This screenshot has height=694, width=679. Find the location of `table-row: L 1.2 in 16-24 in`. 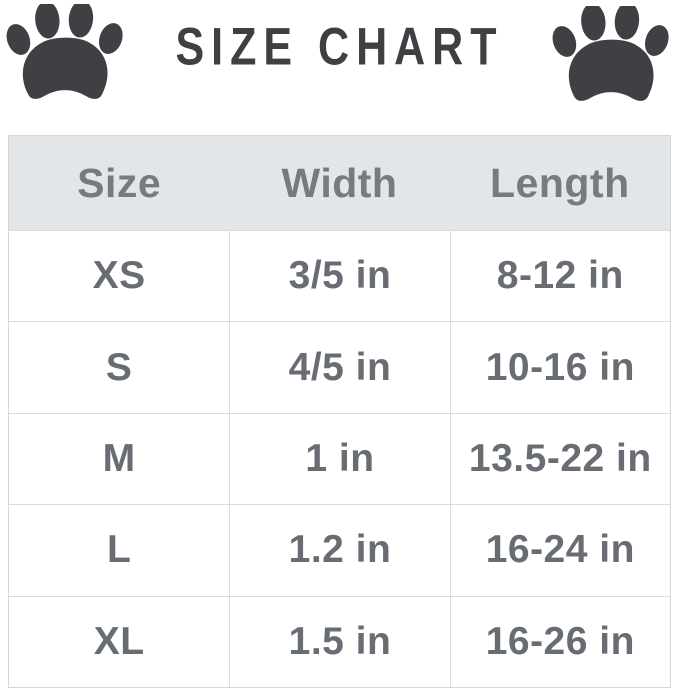

table-row: L 1.2 in 16-24 in is located at coordinates (339, 550).